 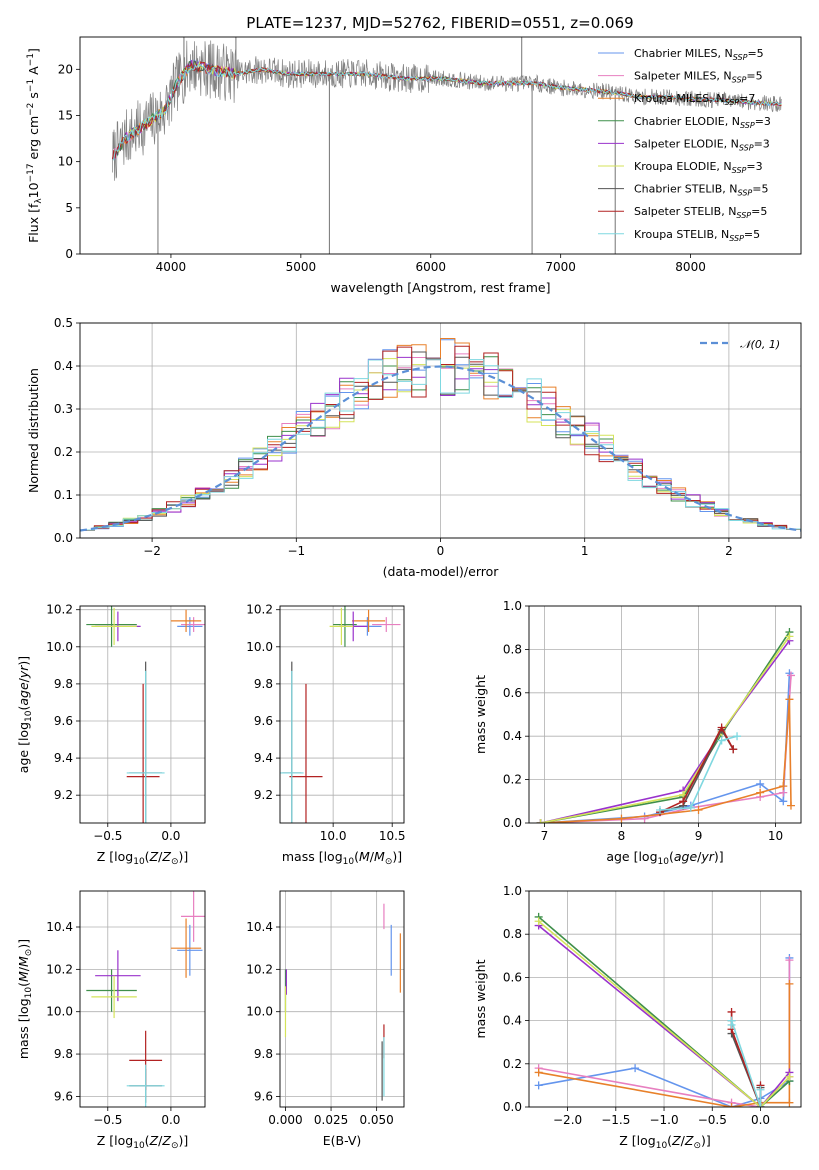 I want to click on legend-label: Kroupa ELODIE, NSSP=3, so click(x=698, y=167).